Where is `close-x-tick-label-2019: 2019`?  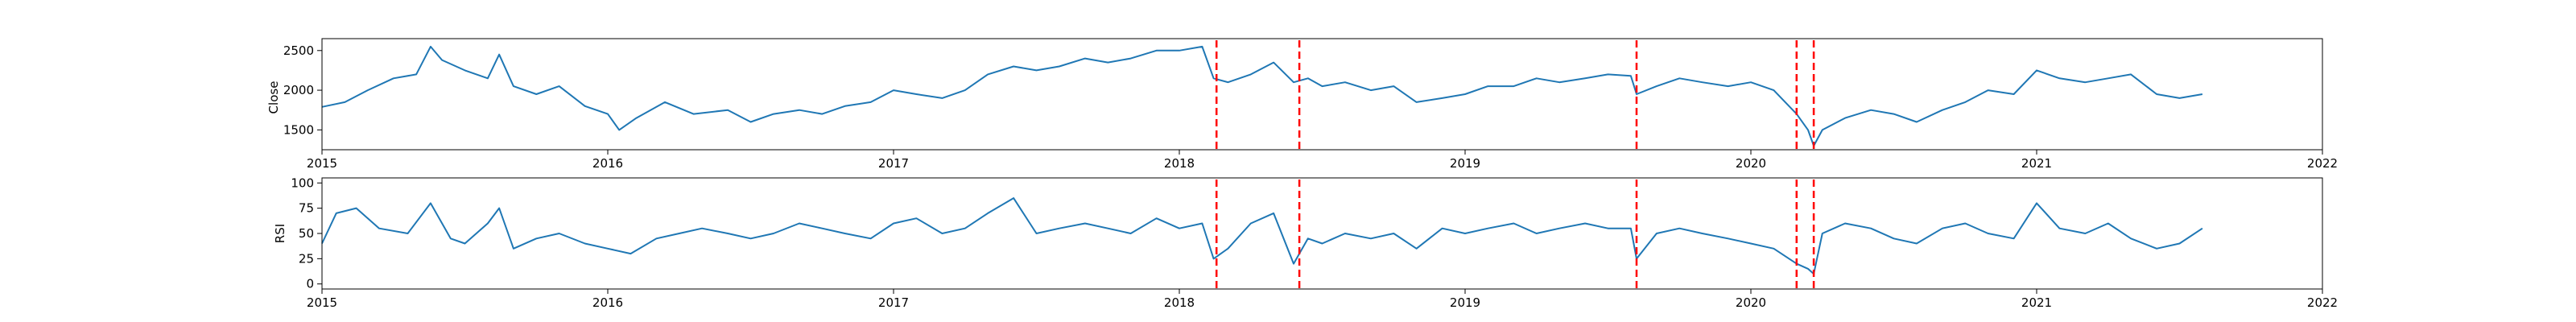 close-x-tick-label-2019: 2019 is located at coordinates (1465, 163).